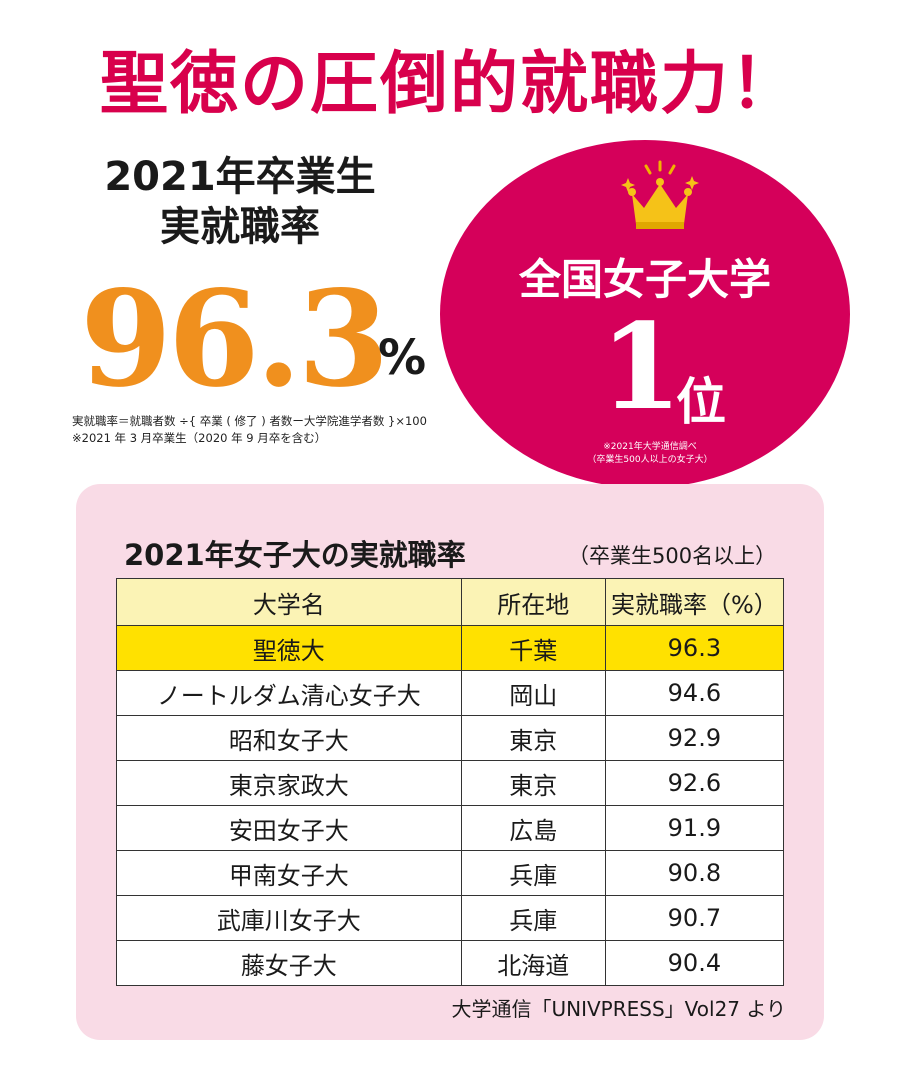  What do you see at coordinates (533, 963) in the screenshot?
I see `university-location: 北海道` at bounding box center [533, 963].